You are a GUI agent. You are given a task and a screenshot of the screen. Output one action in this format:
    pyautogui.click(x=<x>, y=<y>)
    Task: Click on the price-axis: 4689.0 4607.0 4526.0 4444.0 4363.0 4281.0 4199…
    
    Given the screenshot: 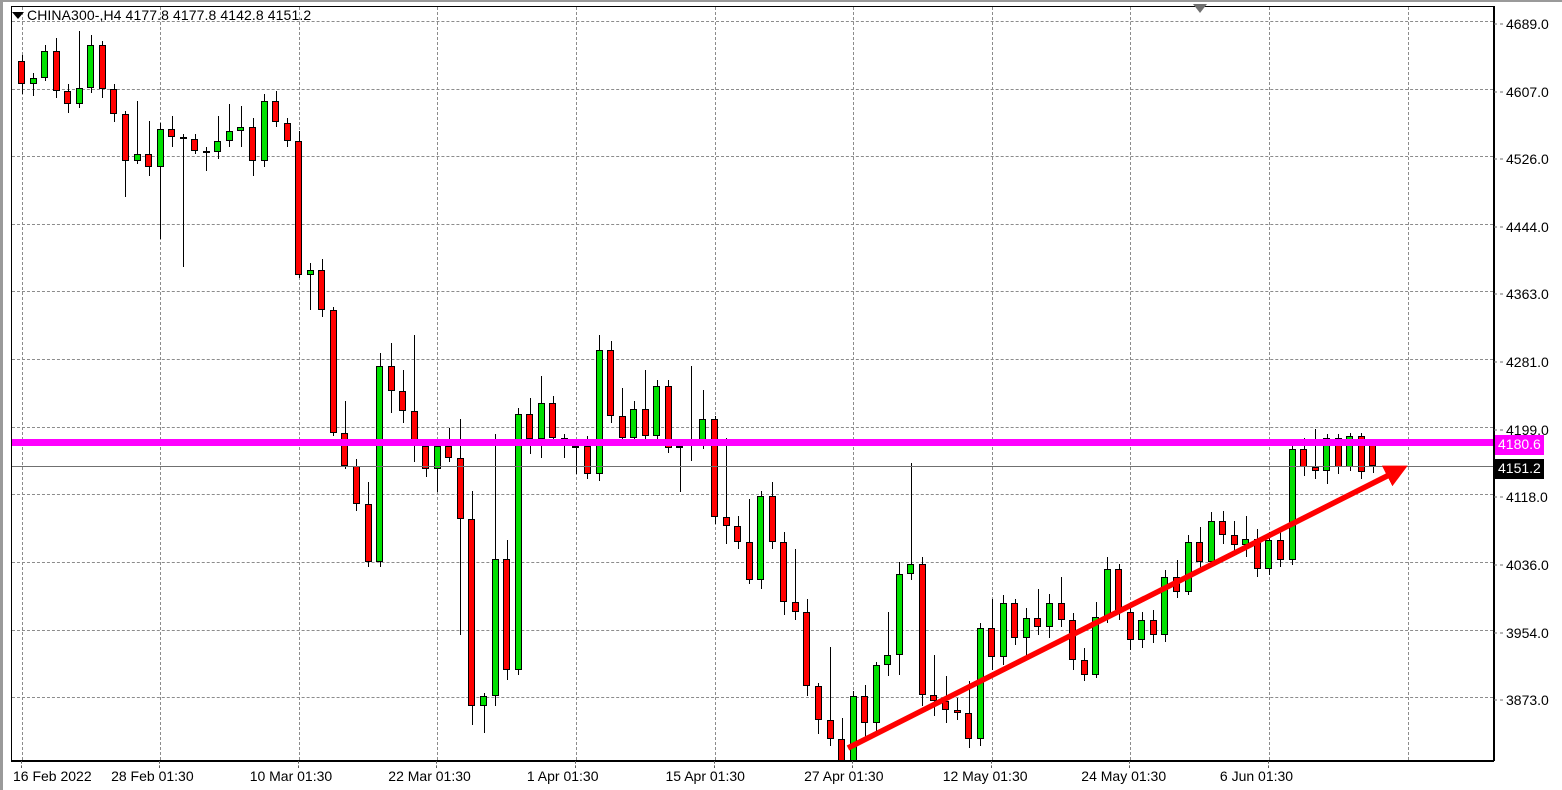 What is the action you would take?
    pyautogui.click(x=1528, y=391)
    